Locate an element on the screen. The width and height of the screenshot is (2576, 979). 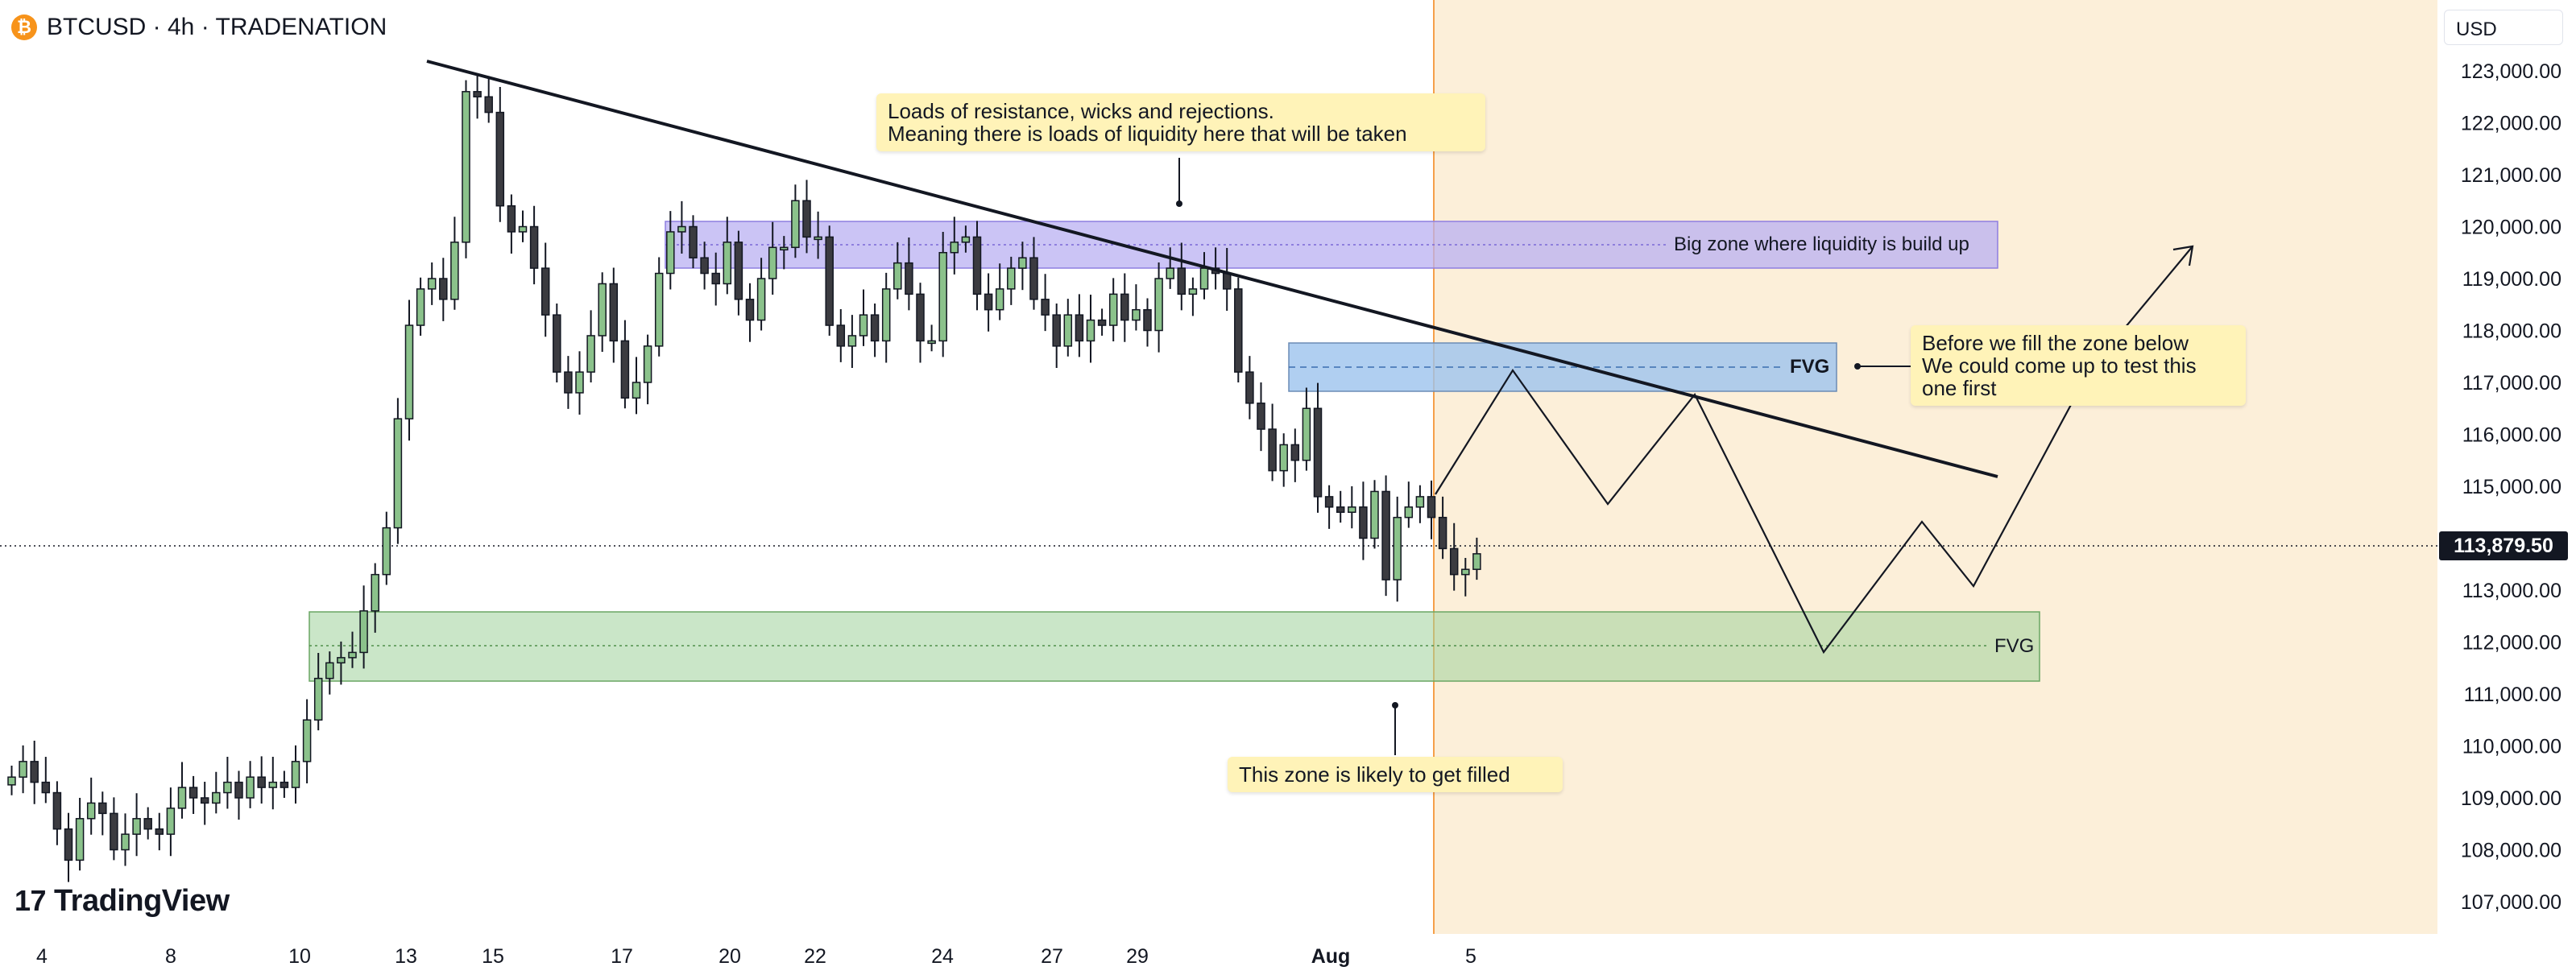
projection-path is located at coordinates (1762, 512).